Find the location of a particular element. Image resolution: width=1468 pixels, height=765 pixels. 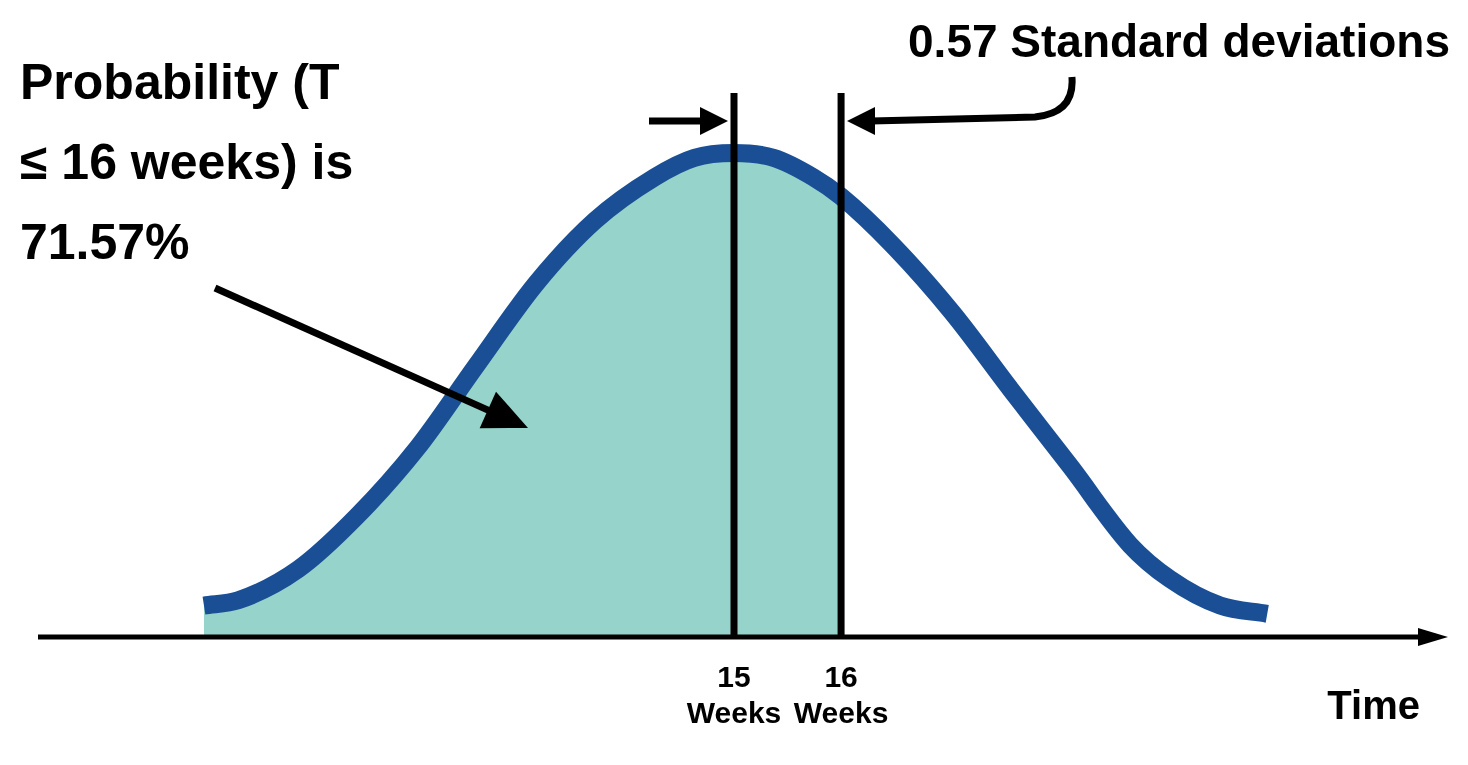

x-axis-title: Time is located at coordinates (1373, 705).